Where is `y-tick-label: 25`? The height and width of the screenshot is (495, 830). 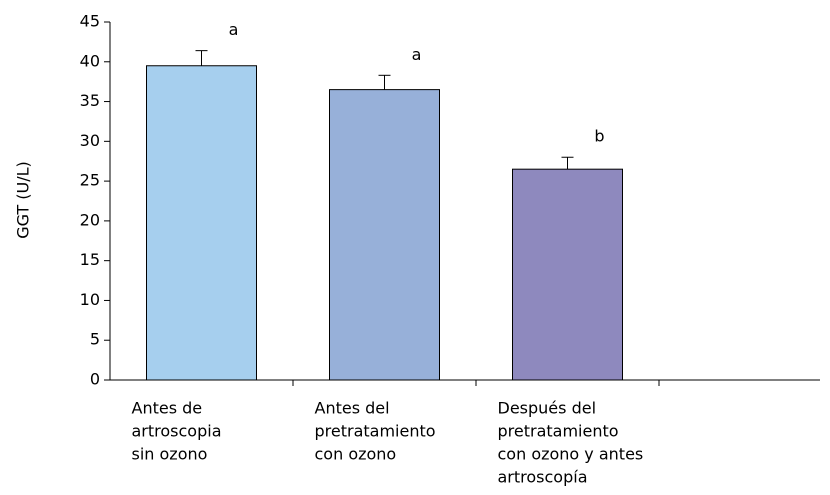
y-tick-label: 25 is located at coordinates (90, 180).